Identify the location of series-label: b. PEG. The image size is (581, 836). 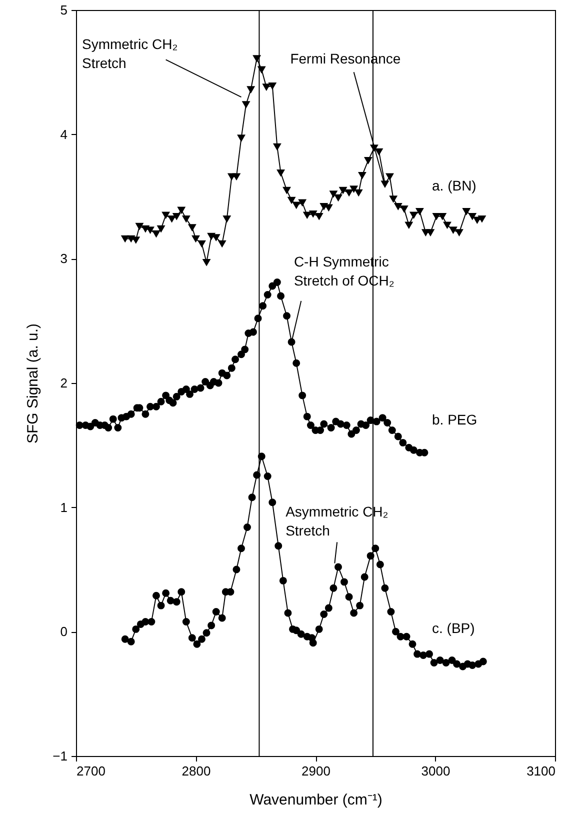
(455, 419).